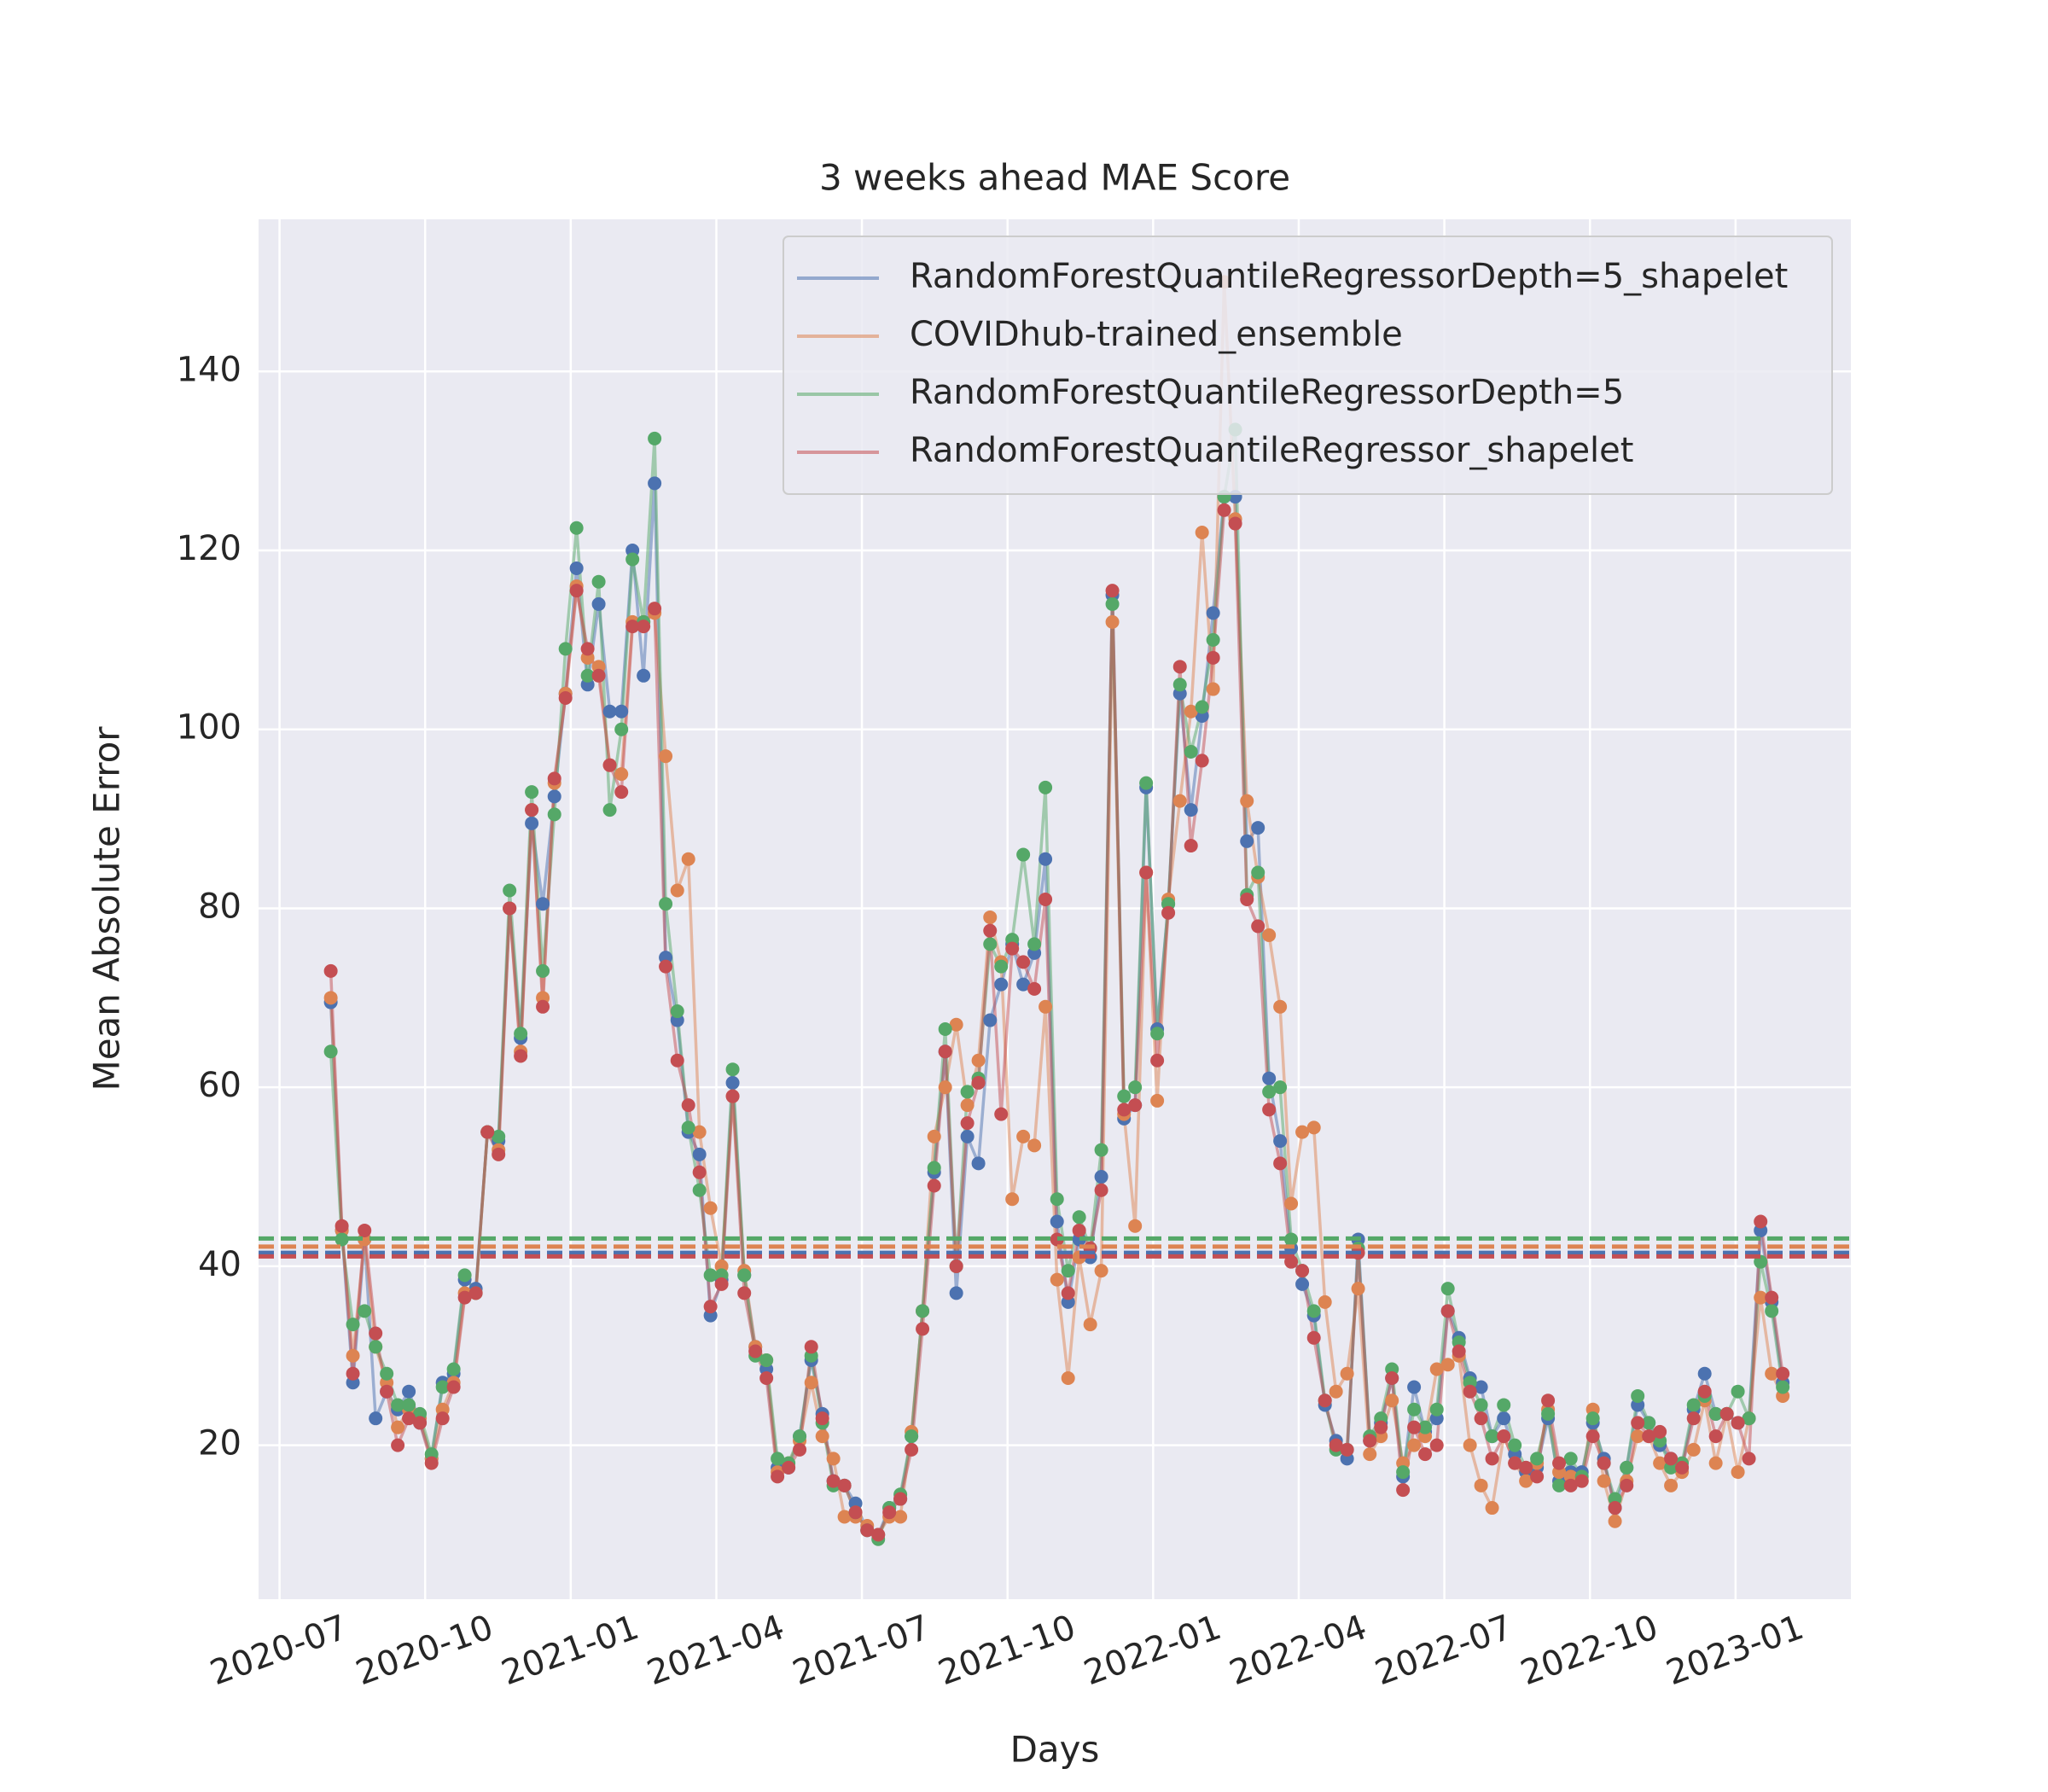 This screenshot has width=2048, height=1792. I want to click on y-tick-label: 100, so click(209, 728).